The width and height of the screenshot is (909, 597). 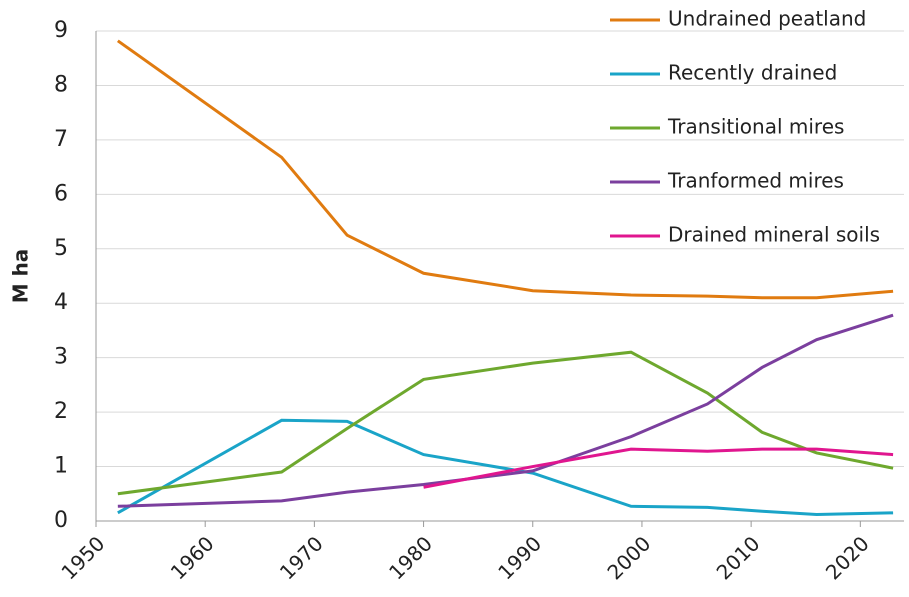 I want to click on y-tick-label: 0, so click(x=61, y=520).